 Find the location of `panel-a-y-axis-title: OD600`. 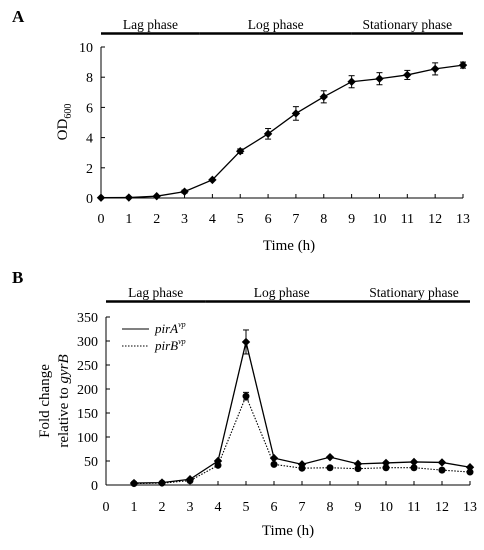

panel-a-y-axis-title: OD600 is located at coordinates (64, 122).